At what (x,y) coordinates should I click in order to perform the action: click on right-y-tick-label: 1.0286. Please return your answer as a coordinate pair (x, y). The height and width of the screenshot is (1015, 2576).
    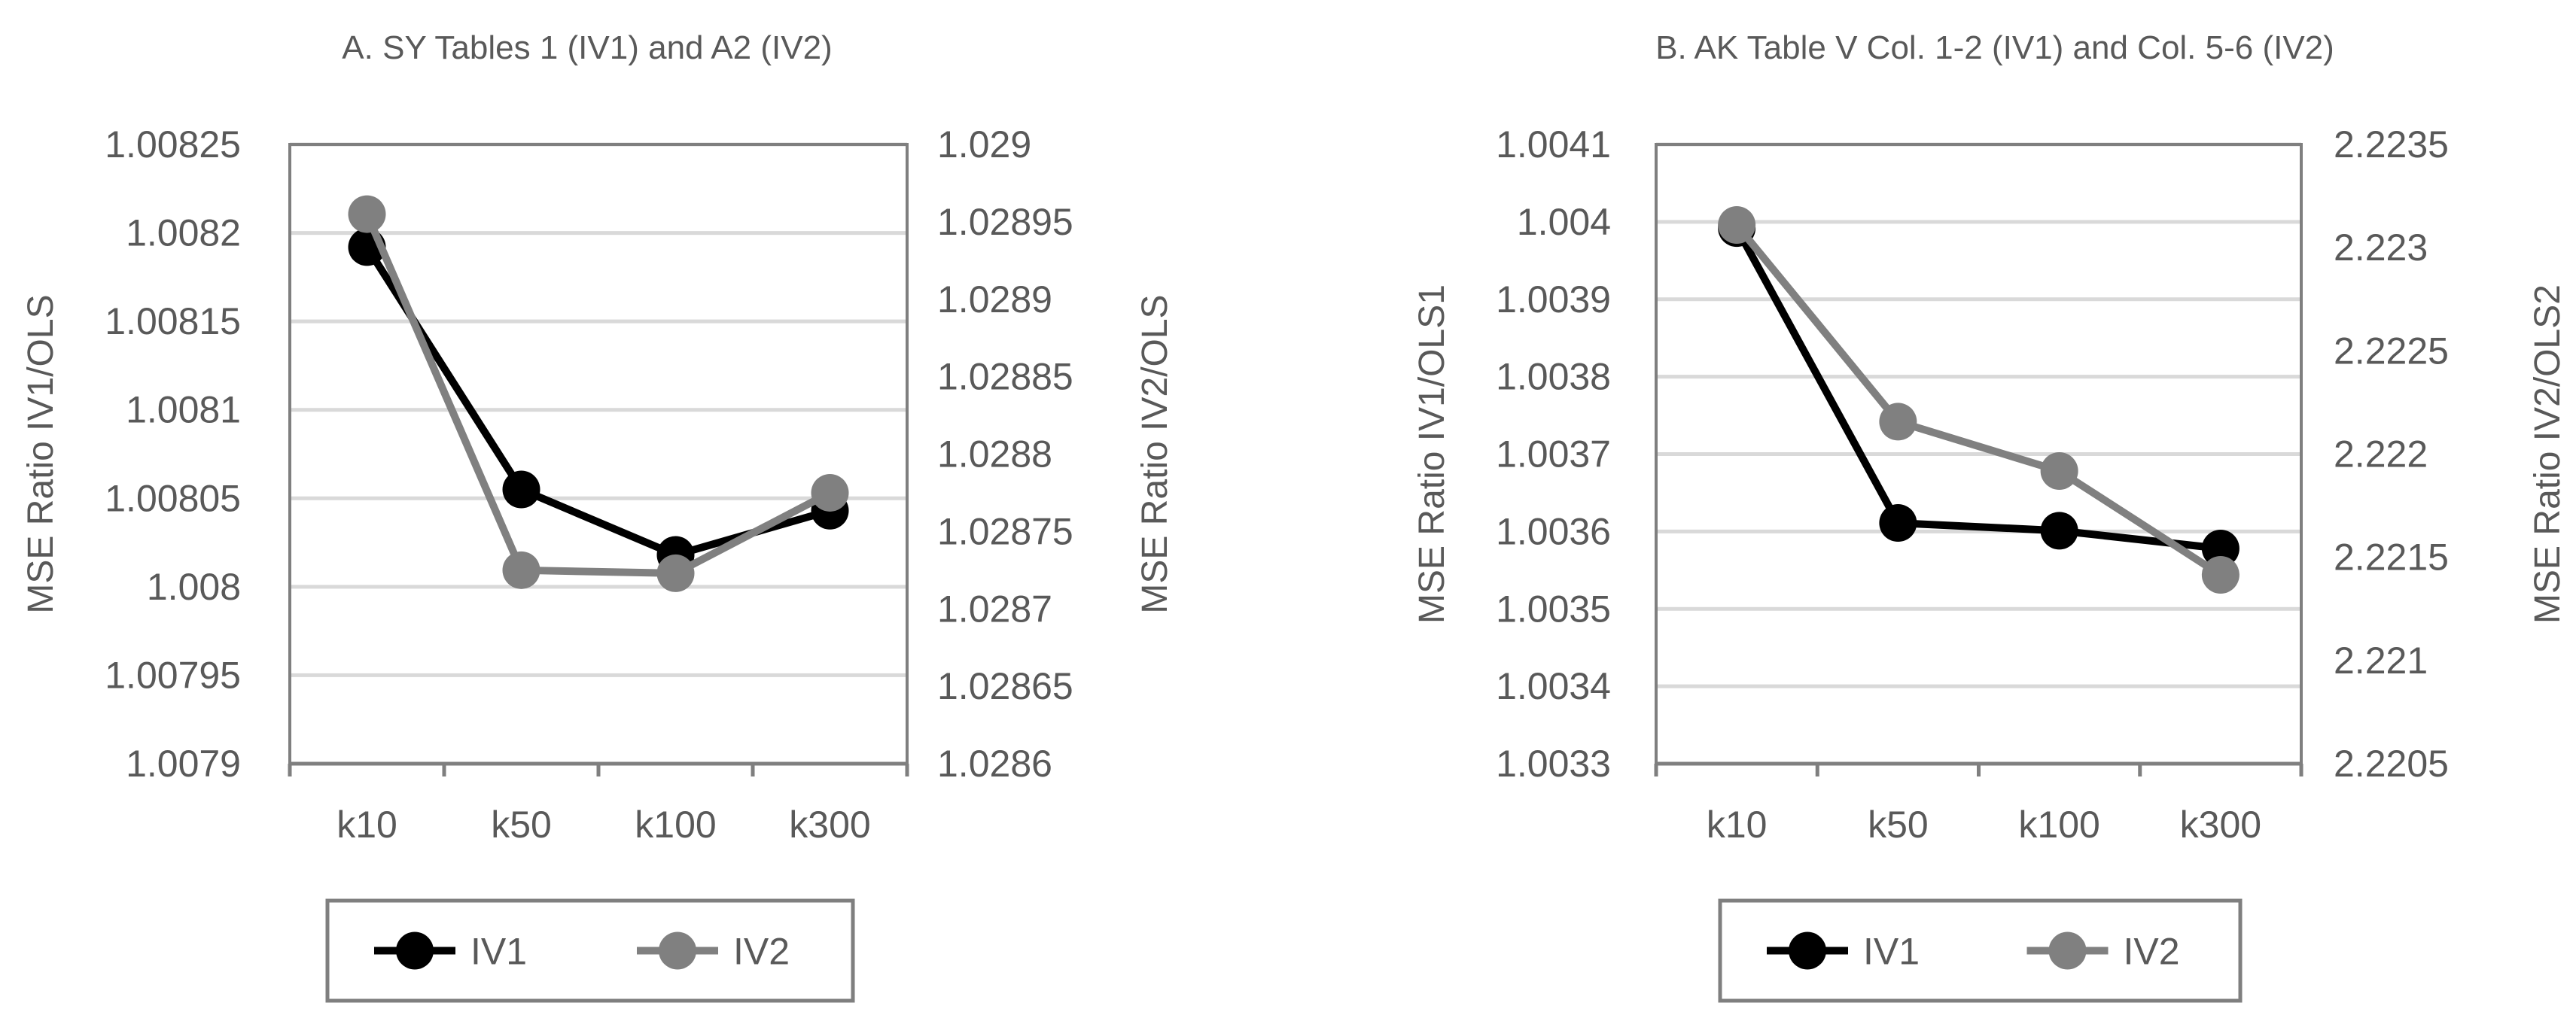
    Looking at the image, I should click on (995, 764).